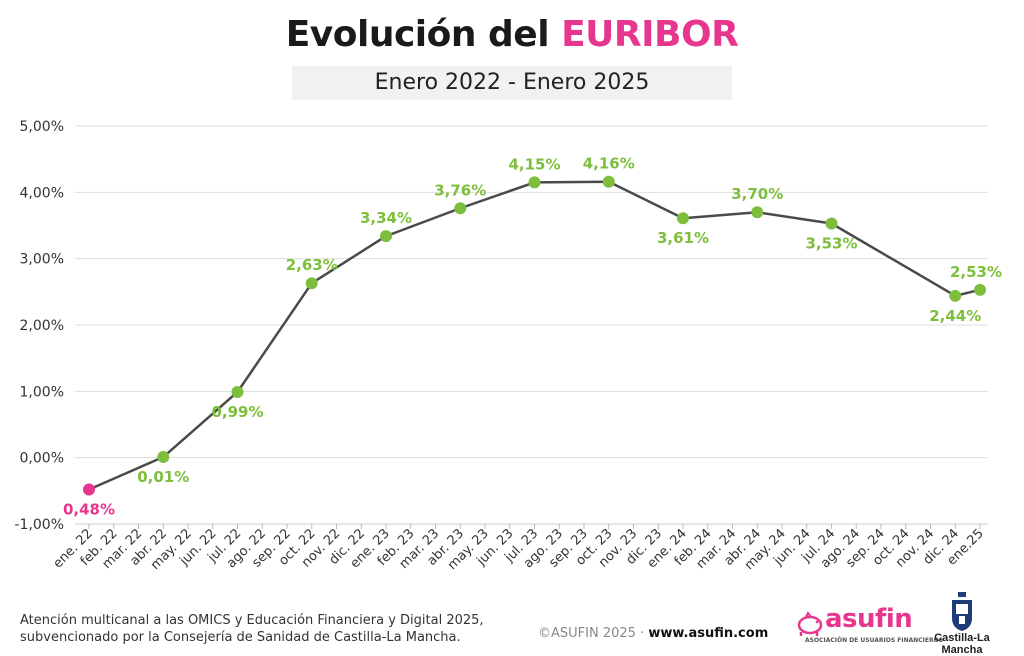  What do you see at coordinates (42, 392) in the screenshot?
I see `y-tick-label: 1,00%` at bounding box center [42, 392].